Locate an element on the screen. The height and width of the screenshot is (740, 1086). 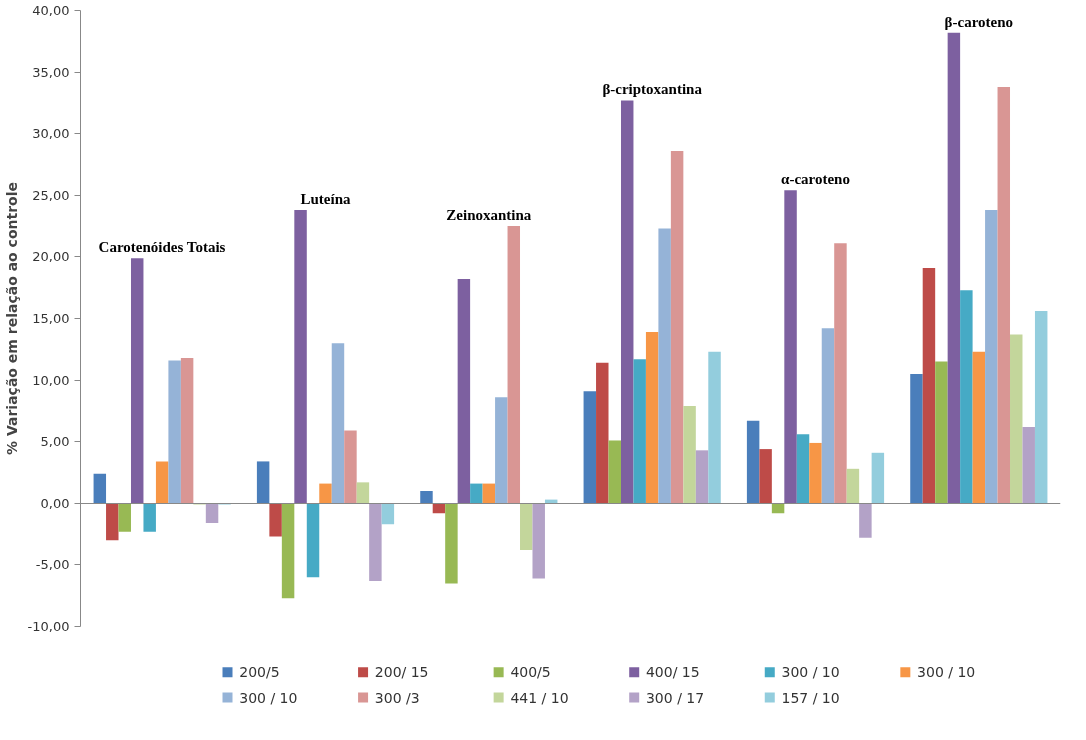
x-tick-label: α-caroteno is located at coordinates (815, 179).